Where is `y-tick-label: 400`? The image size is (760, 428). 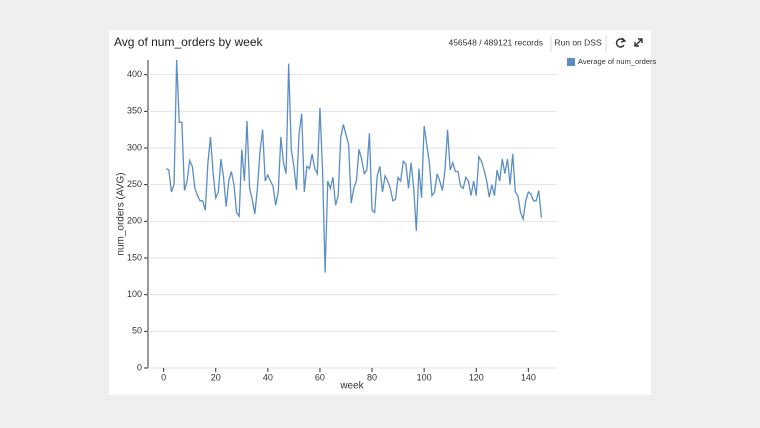
y-tick-label: 400 is located at coordinates (134, 74).